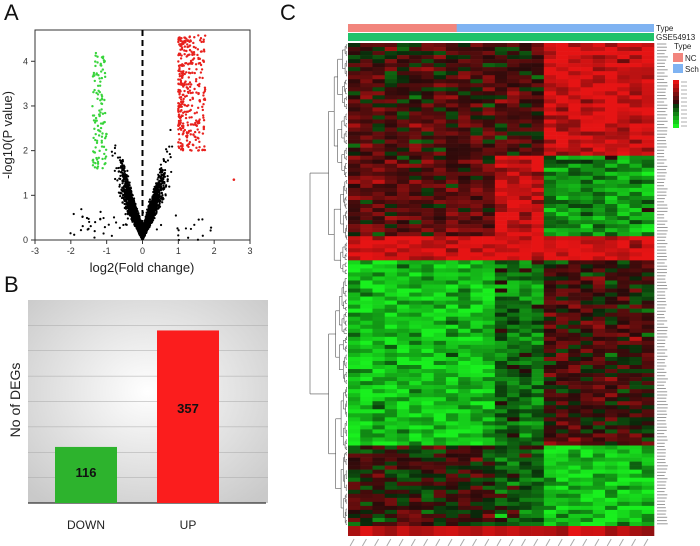  What do you see at coordinates (142, 251) in the screenshot?
I see `x-tick-label: 0` at bounding box center [142, 251].